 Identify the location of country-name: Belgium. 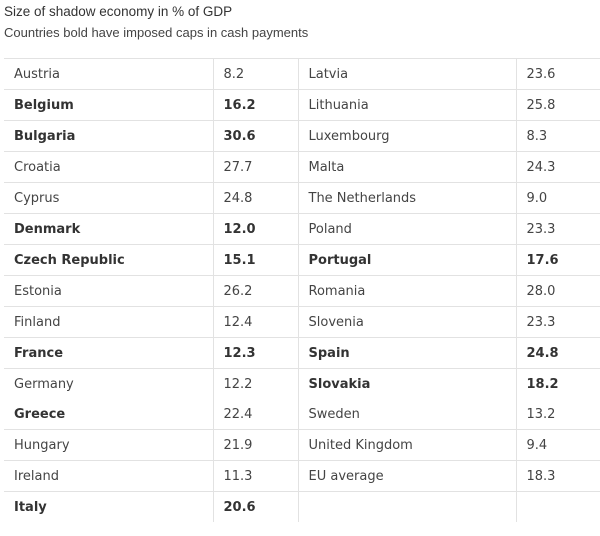
(108, 105).